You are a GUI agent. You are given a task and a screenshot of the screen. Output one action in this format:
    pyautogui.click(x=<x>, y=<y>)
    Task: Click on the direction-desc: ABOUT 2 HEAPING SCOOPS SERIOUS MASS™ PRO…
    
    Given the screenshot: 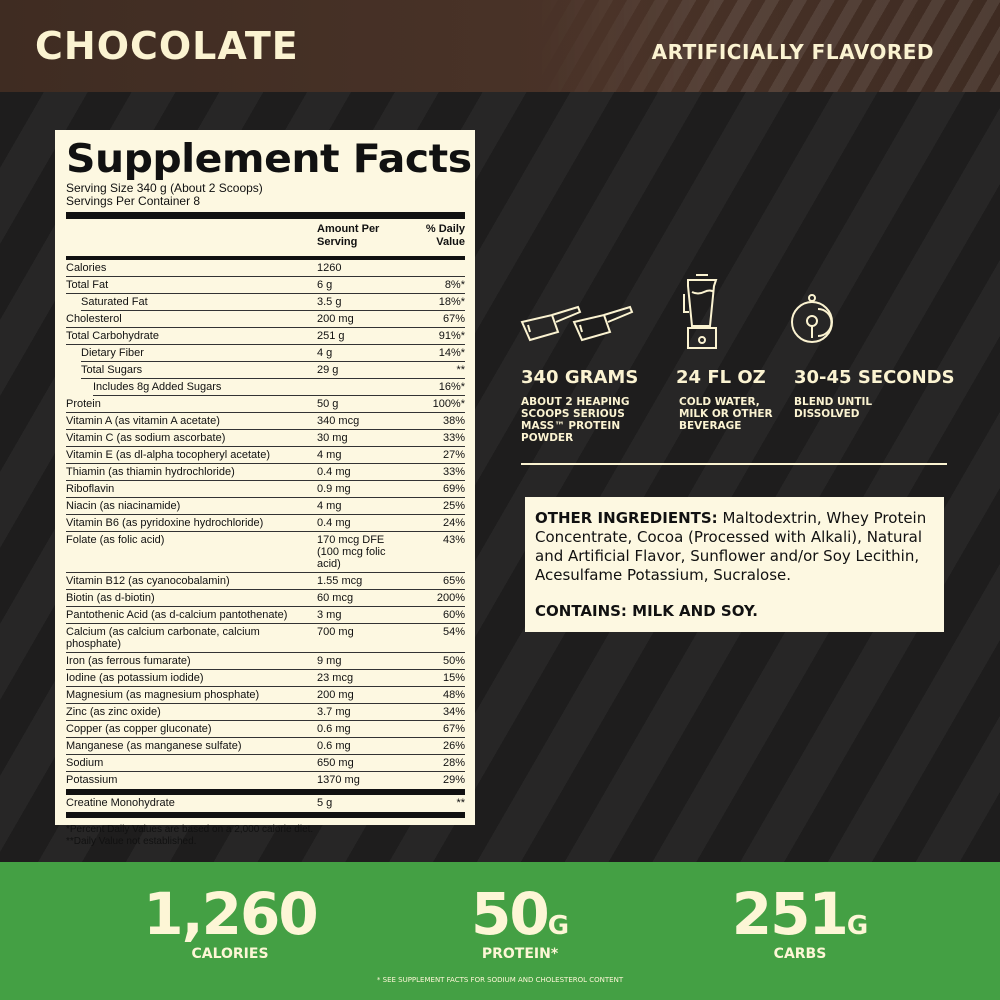 What is the action you would take?
    pyautogui.click(x=575, y=420)
    